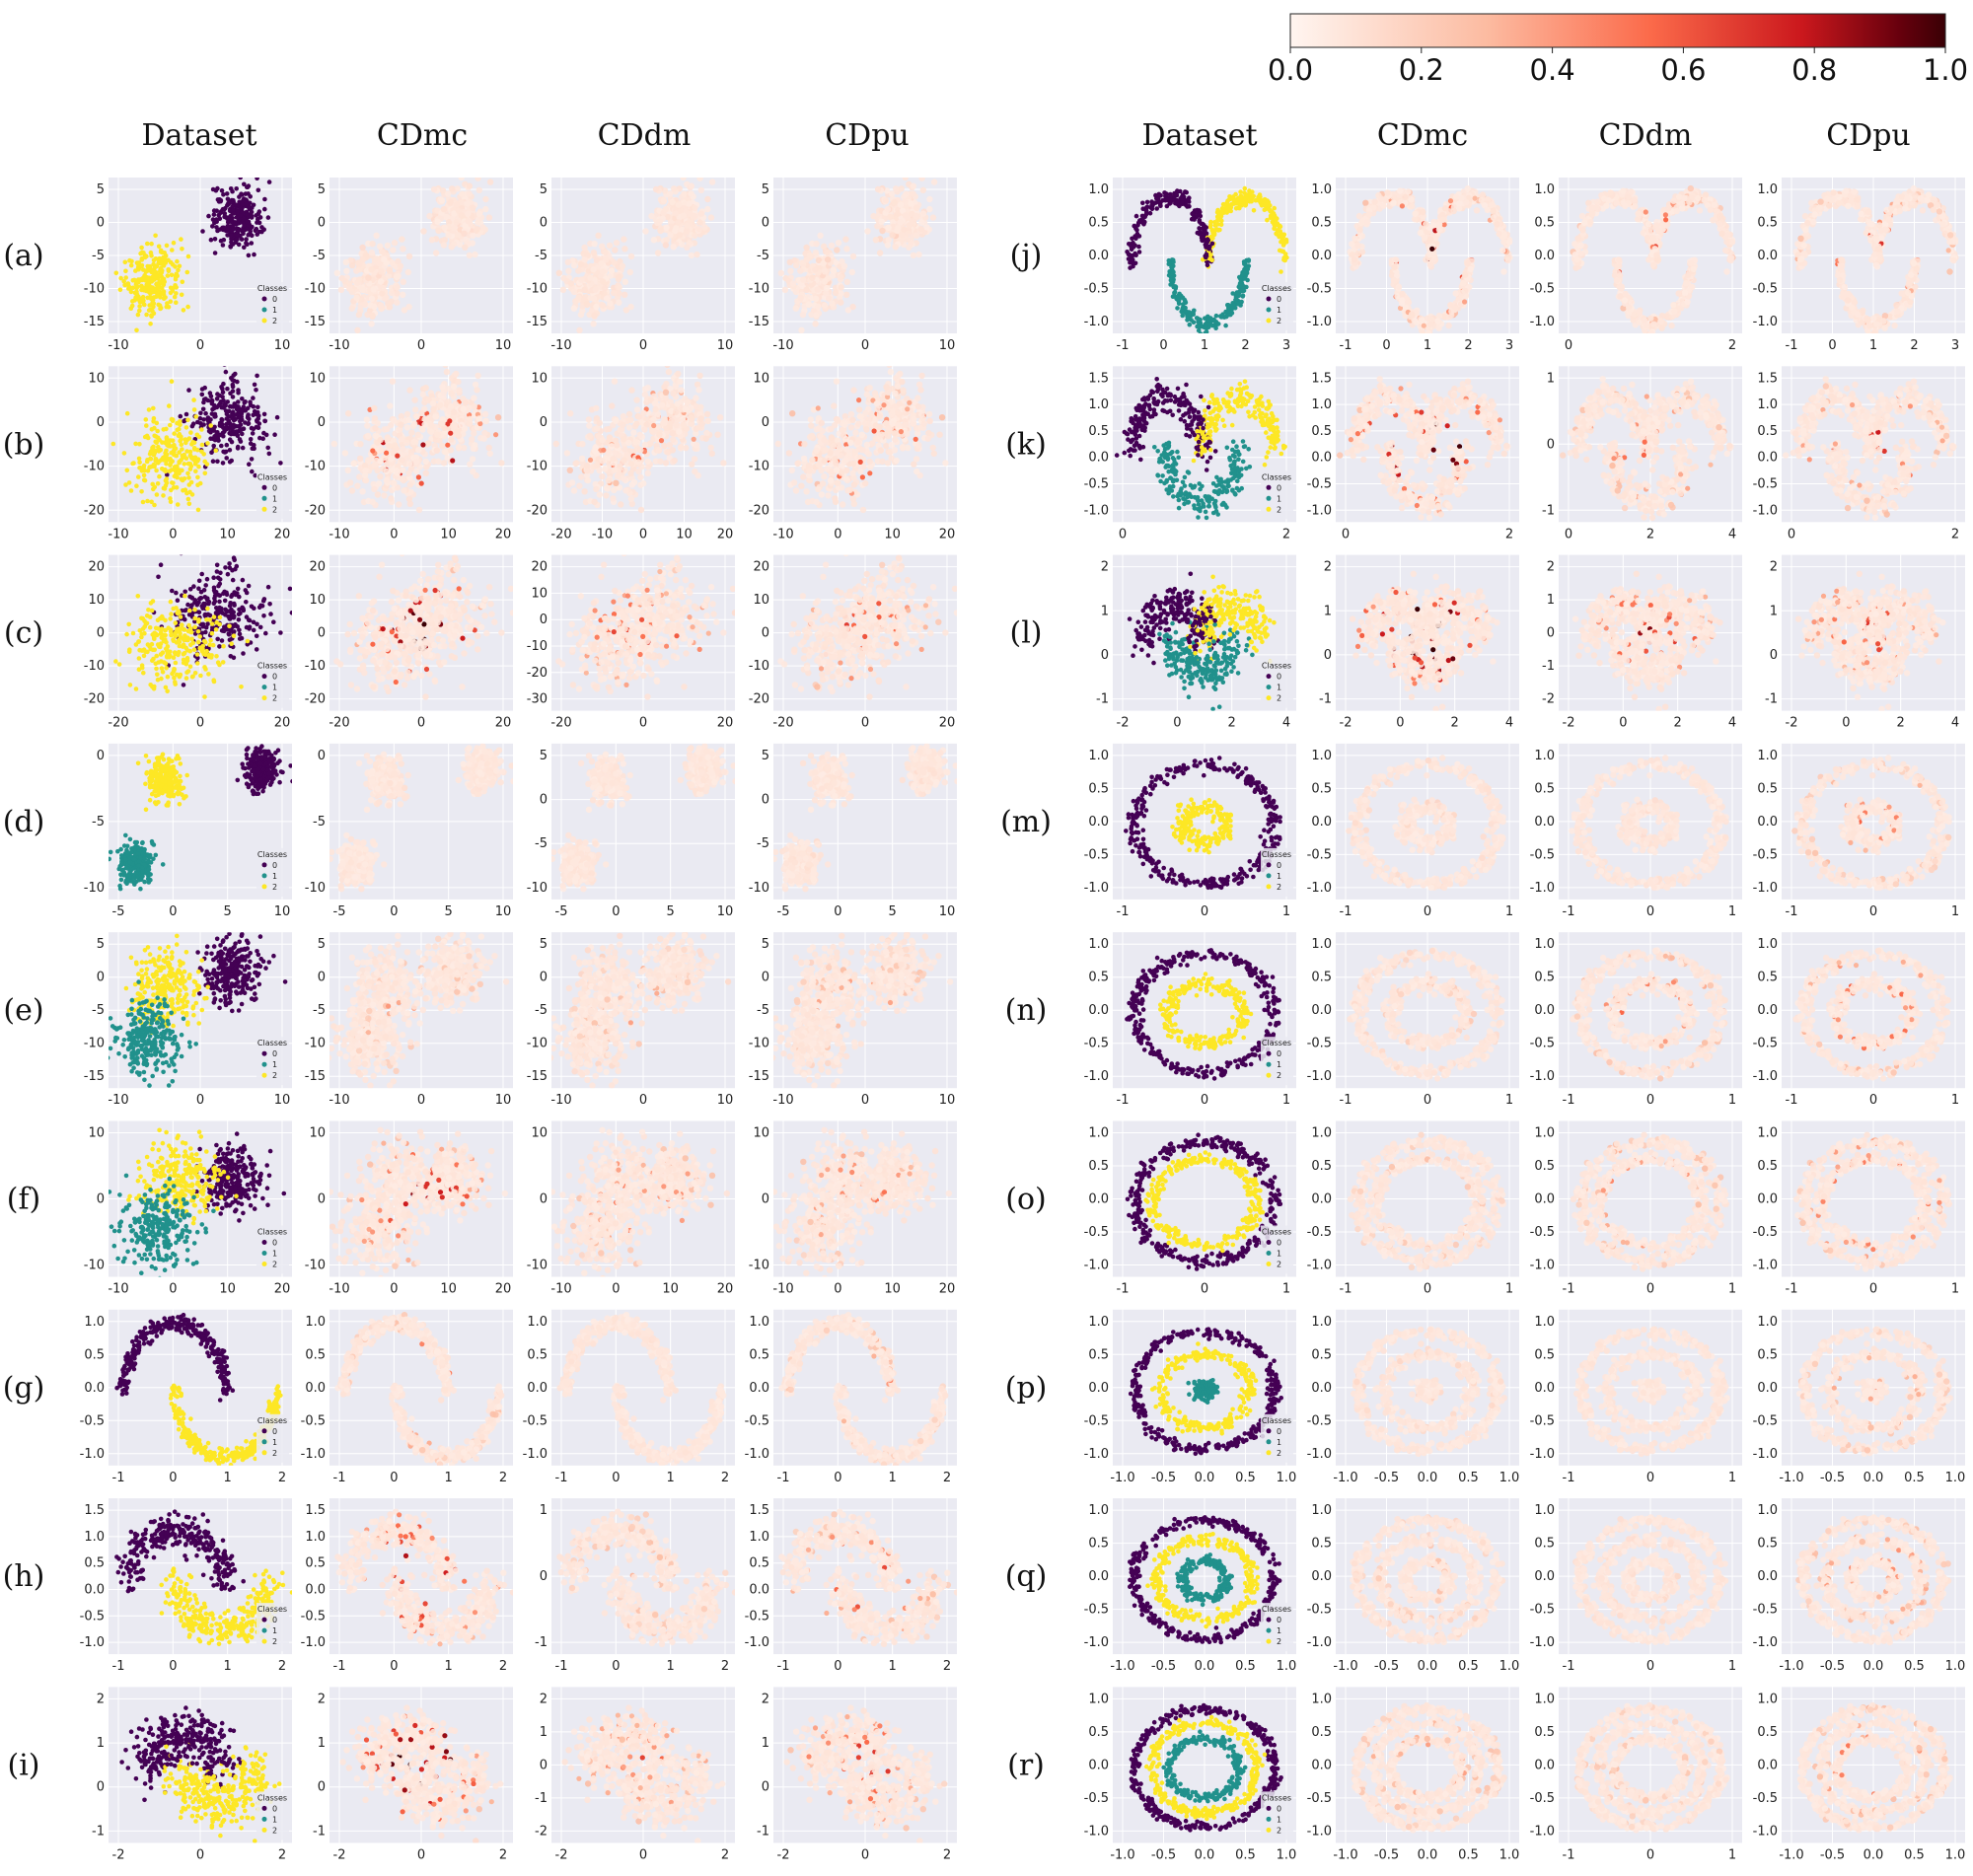  Describe the element at coordinates (1026, 1765) in the screenshot. I see `row-label: (r)` at that location.